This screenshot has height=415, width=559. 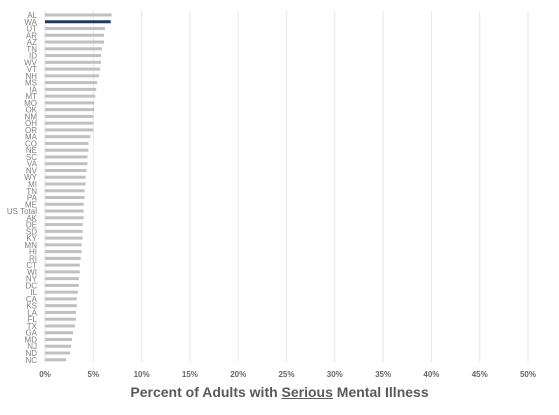 What do you see at coordinates (32, 326) in the screenshot?
I see `category-label: TX` at bounding box center [32, 326].